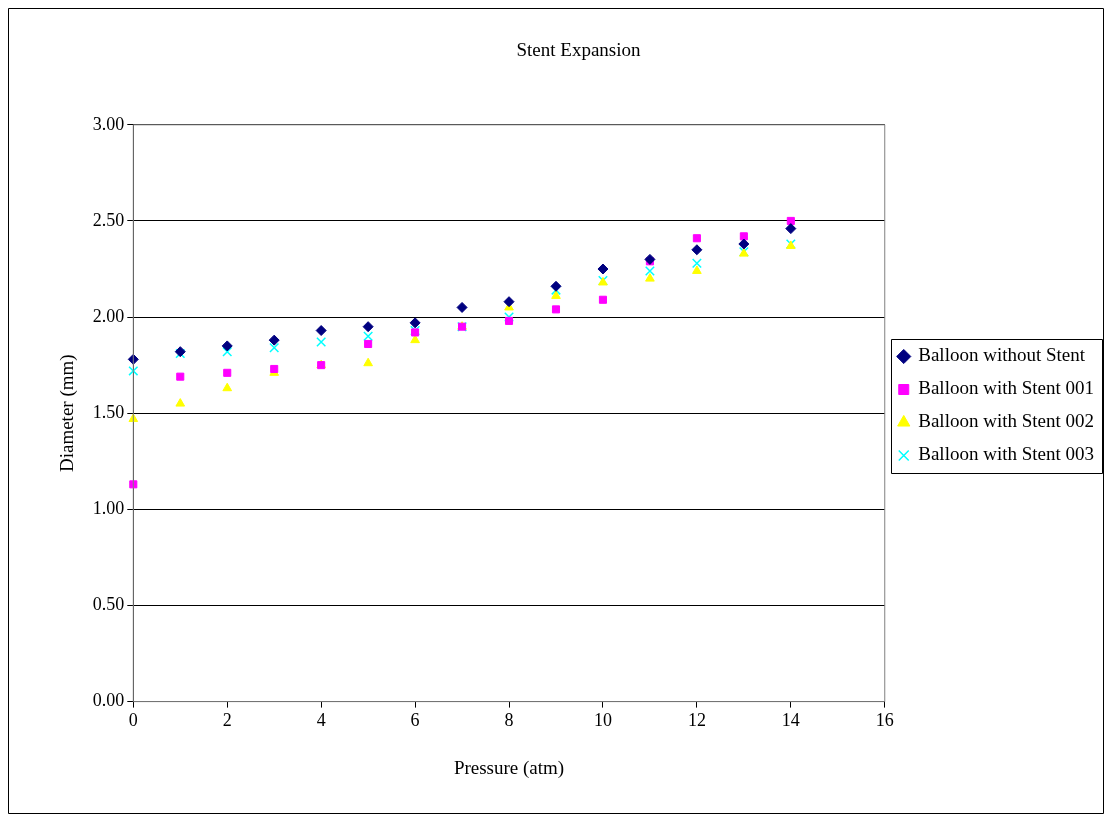 Image resolution: width=1112 pixels, height=822 pixels. What do you see at coordinates (509, 720) in the screenshot?
I see `x-tick-label: 8` at bounding box center [509, 720].